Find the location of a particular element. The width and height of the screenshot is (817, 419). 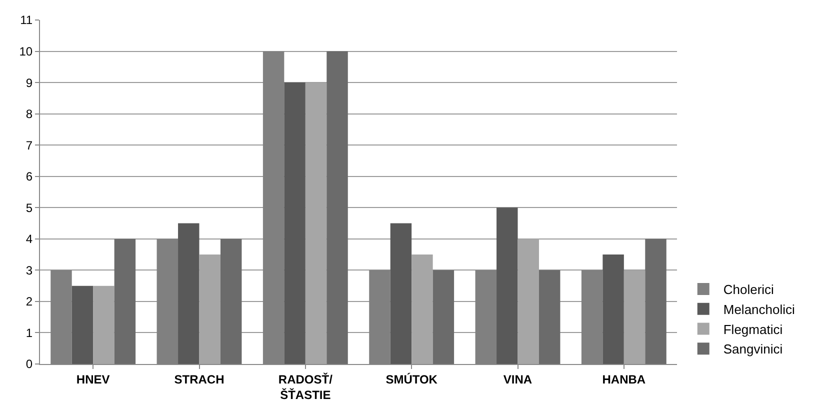

legend-label: Sangvinici is located at coordinates (753, 349).